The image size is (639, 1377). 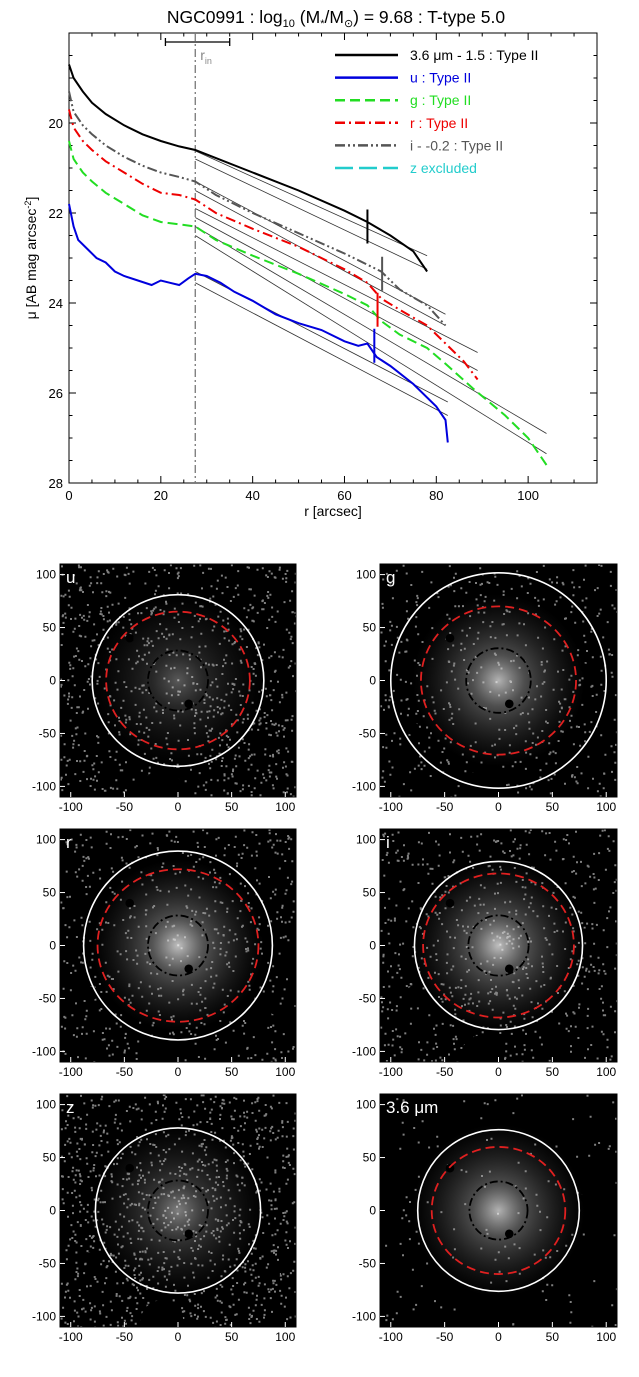 I want to click on panel-band-label: i, so click(x=388, y=842).